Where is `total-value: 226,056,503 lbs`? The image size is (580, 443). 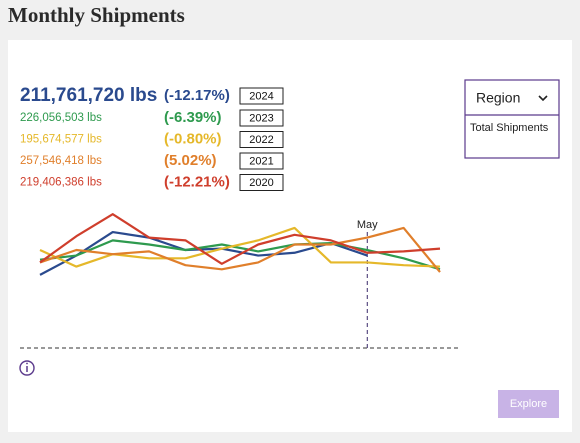 total-value: 226,056,503 lbs is located at coordinates (61, 118).